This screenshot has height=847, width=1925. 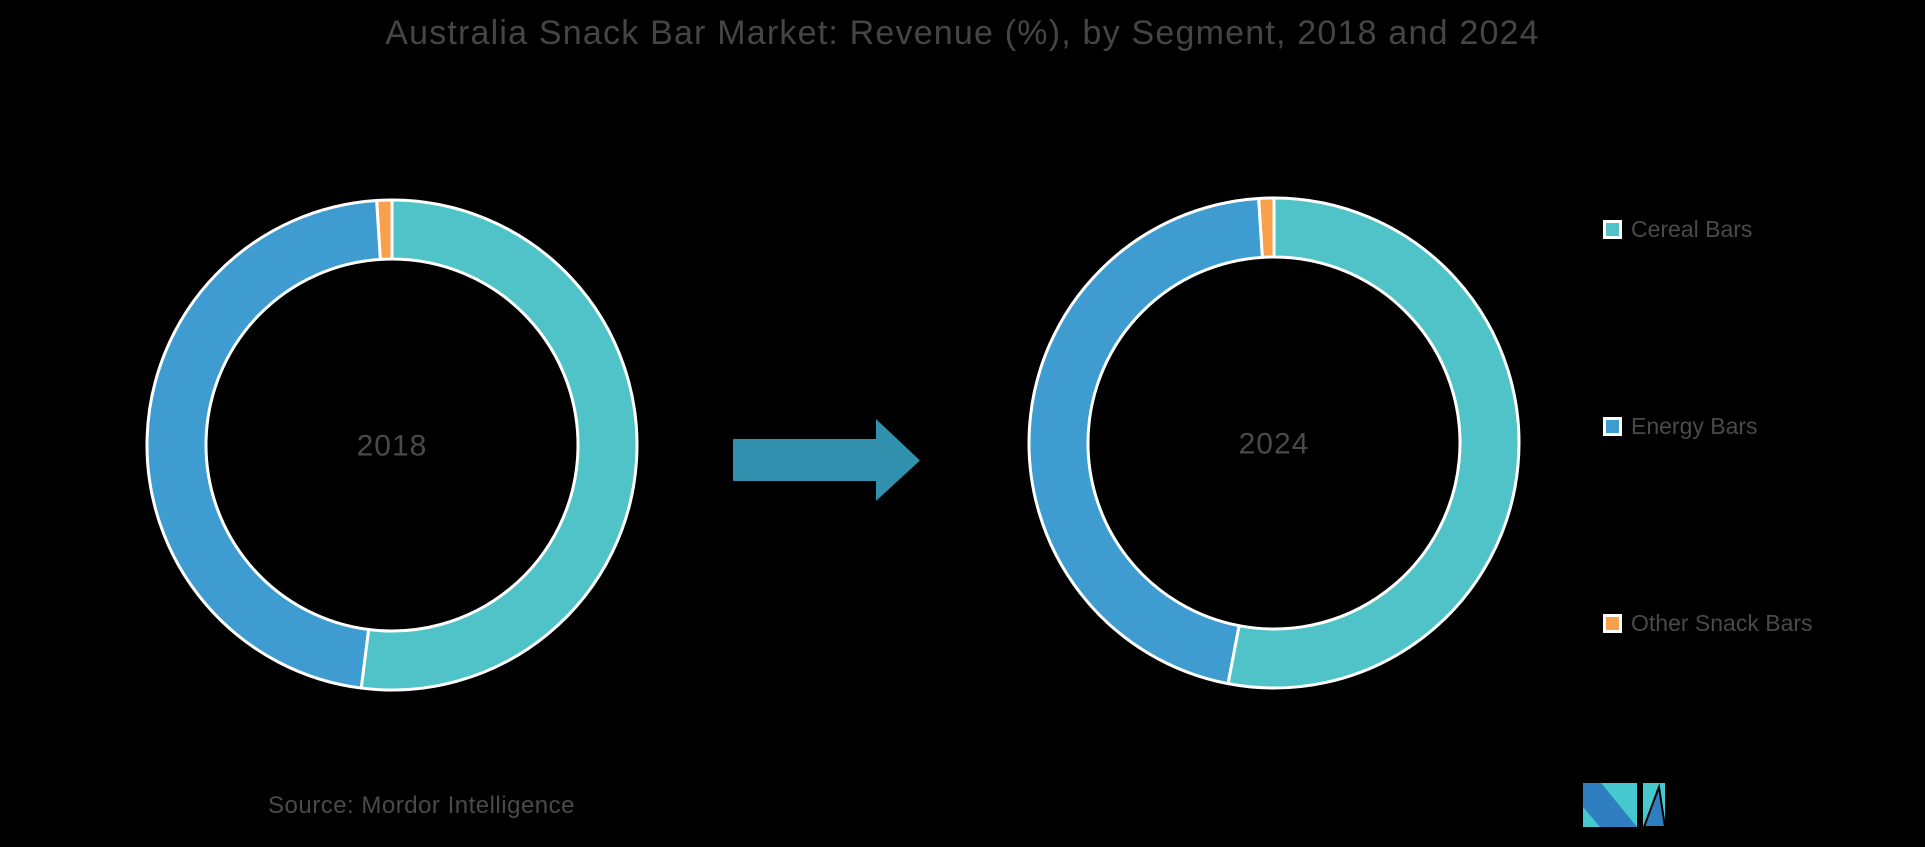 What do you see at coordinates (1722, 623) in the screenshot?
I see `legend-label-other-snack-bars: Other Snack Bars` at bounding box center [1722, 623].